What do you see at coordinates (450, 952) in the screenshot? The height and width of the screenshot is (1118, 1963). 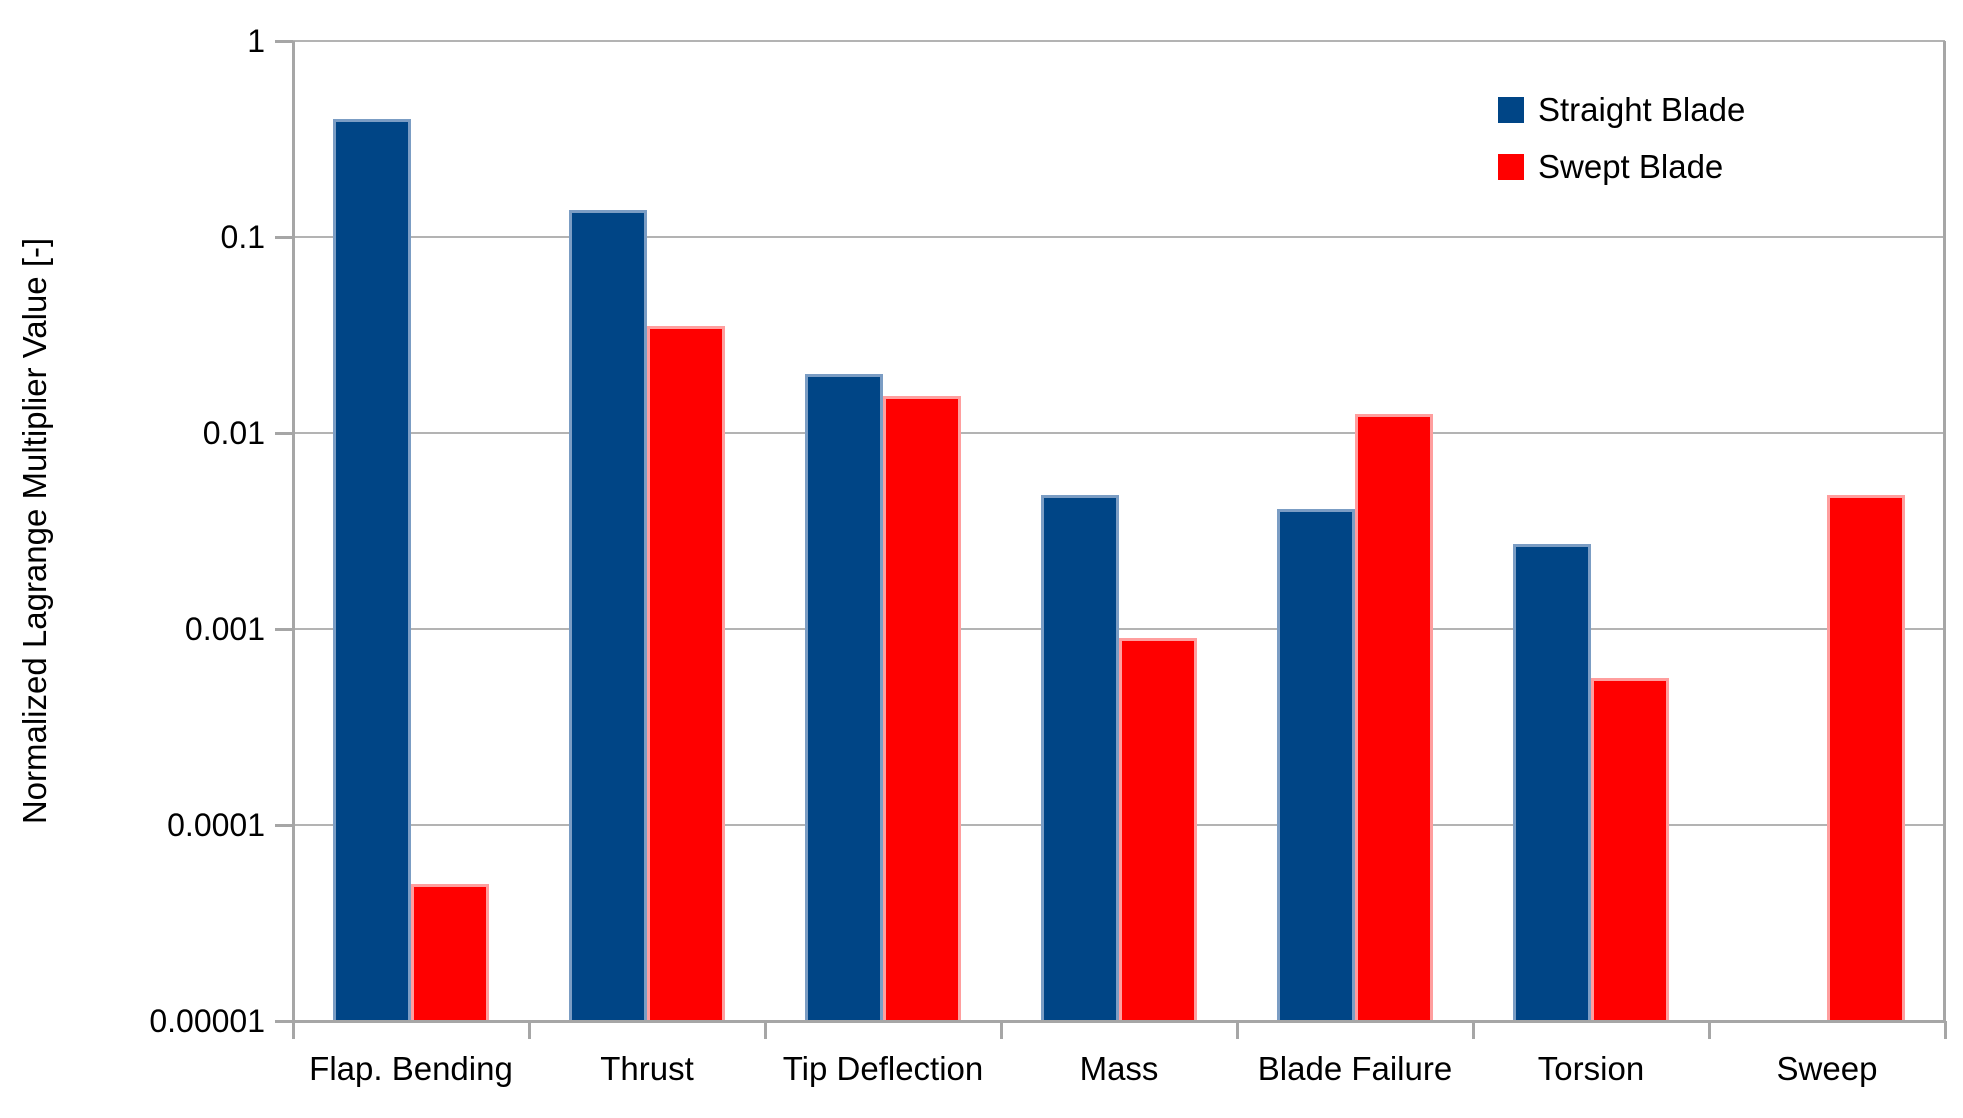 I see `bar-swept-blade-flap-bending` at bounding box center [450, 952].